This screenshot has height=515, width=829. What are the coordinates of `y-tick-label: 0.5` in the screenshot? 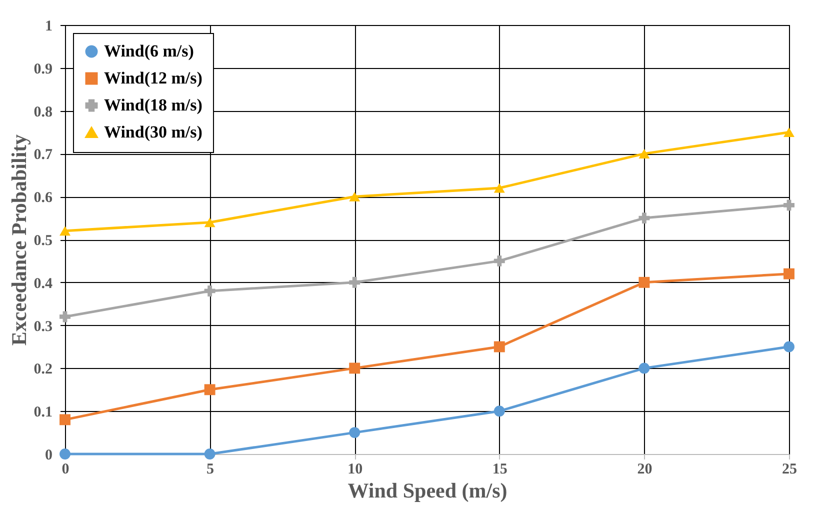 It's located at (43, 241).